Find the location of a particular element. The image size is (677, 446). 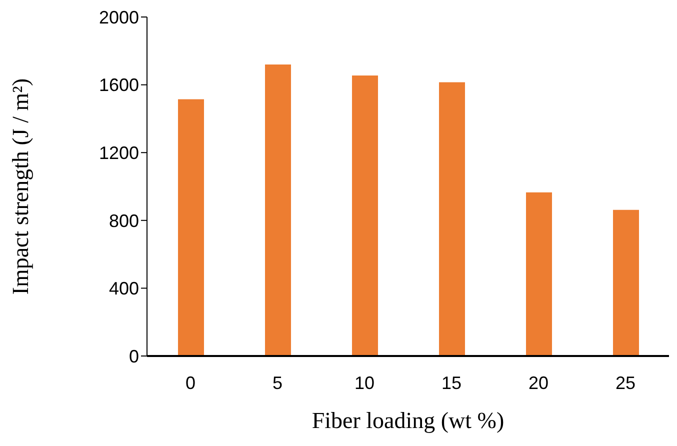

x-axis-title: Fiber loading (wt %) is located at coordinates (408, 420).